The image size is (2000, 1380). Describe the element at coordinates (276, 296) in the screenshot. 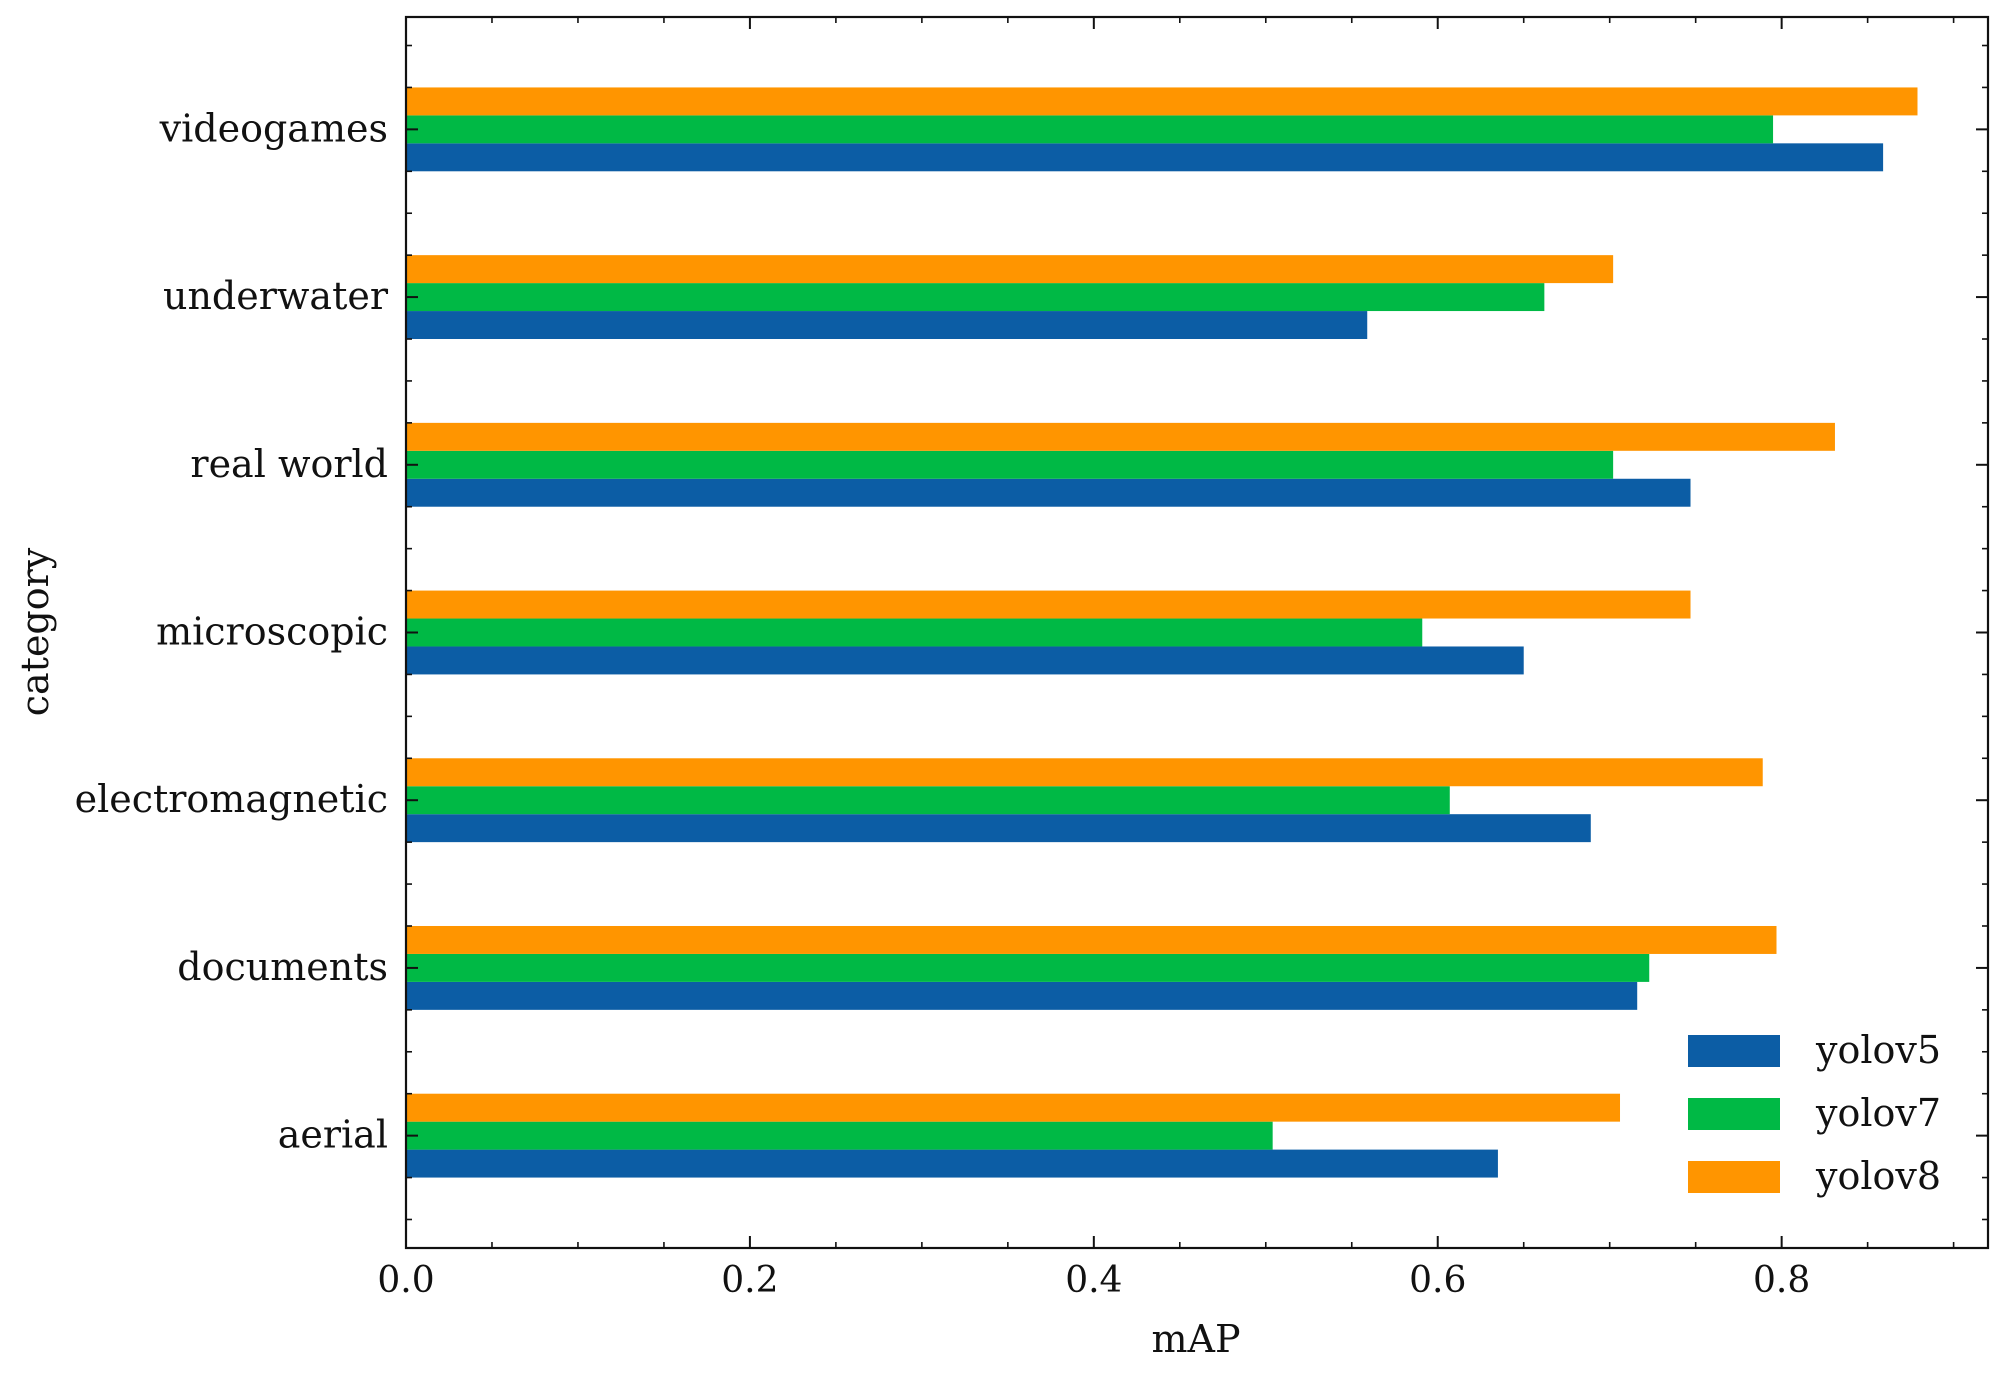

I see `y-tick-label-underwater: underwater` at that location.